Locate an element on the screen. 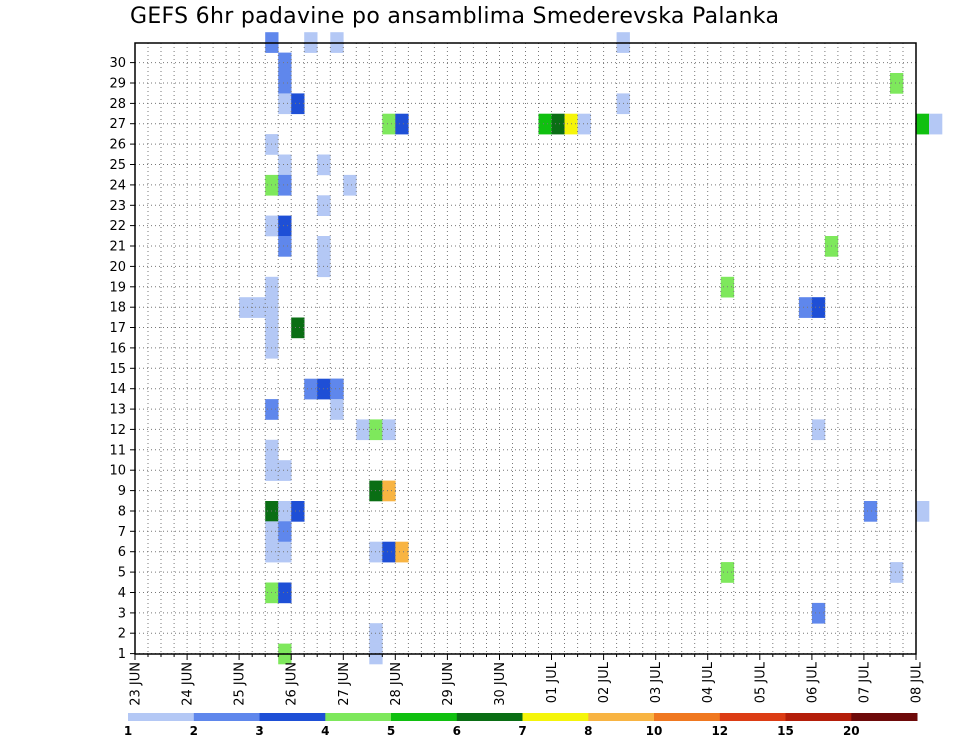 The width and height of the screenshot is (960, 742). y-tick-label: 29 is located at coordinates (117, 84).